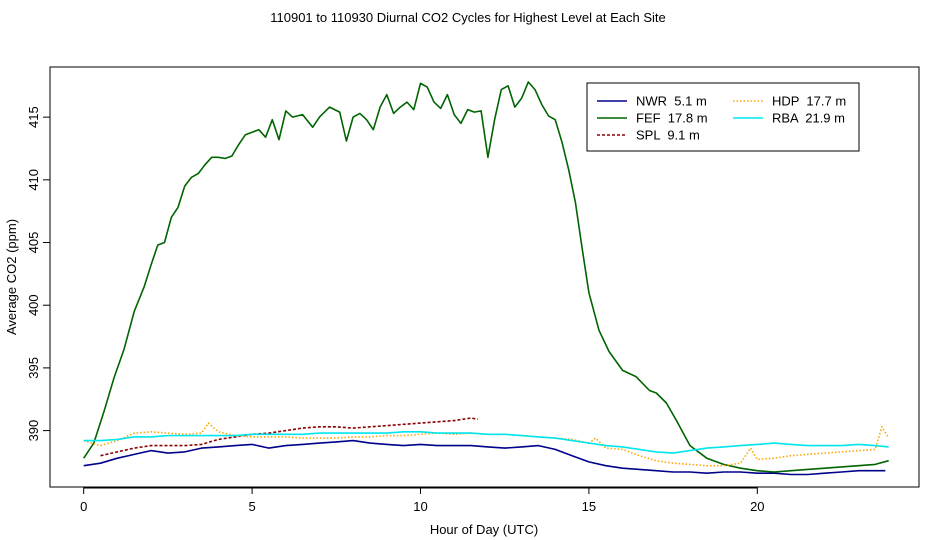 This screenshot has height=540, width=936. I want to click on legend-label-rba: RBA 21.9 m, so click(808, 118).